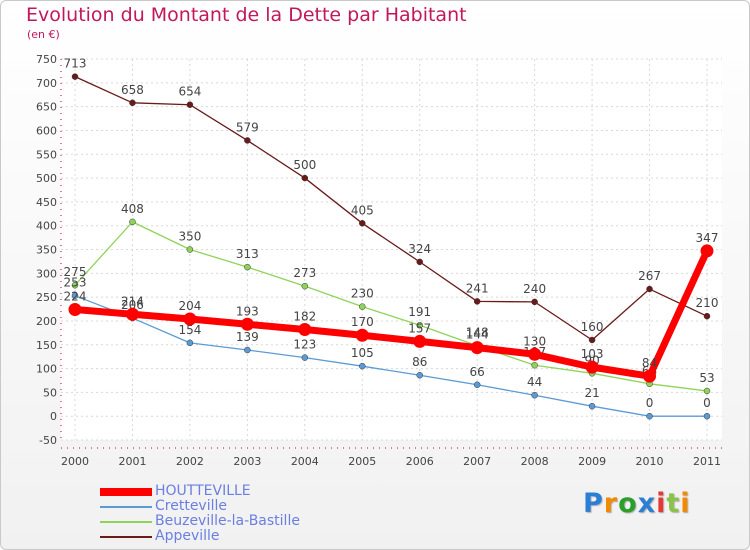 The width and height of the screenshot is (750, 550). I want to click on y-tick-label: 750, so click(46, 59).